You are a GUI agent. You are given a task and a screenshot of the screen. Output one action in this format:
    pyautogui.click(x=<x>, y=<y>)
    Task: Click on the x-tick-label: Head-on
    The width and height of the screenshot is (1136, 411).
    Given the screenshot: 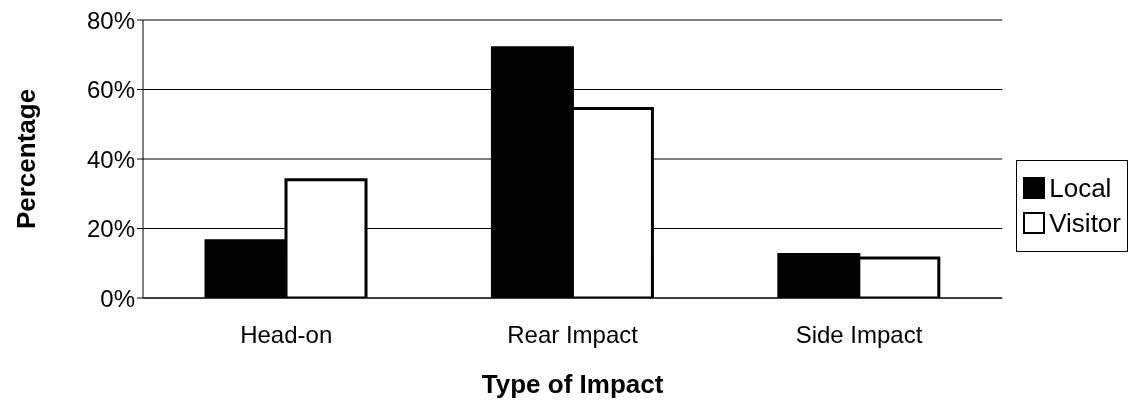 What is the action you would take?
    pyautogui.click(x=286, y=335)
    